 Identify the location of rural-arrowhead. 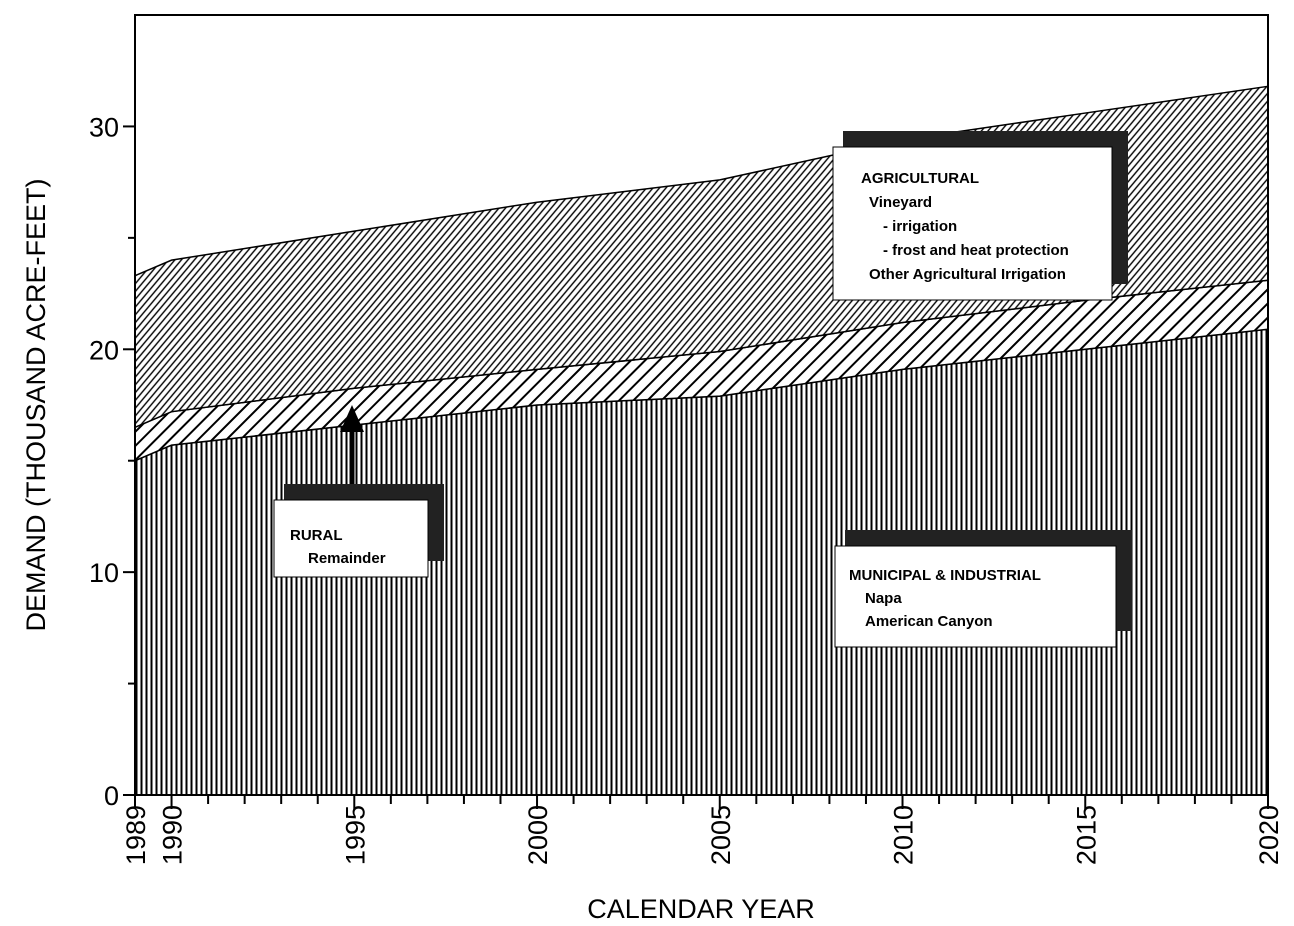
(352, 418).